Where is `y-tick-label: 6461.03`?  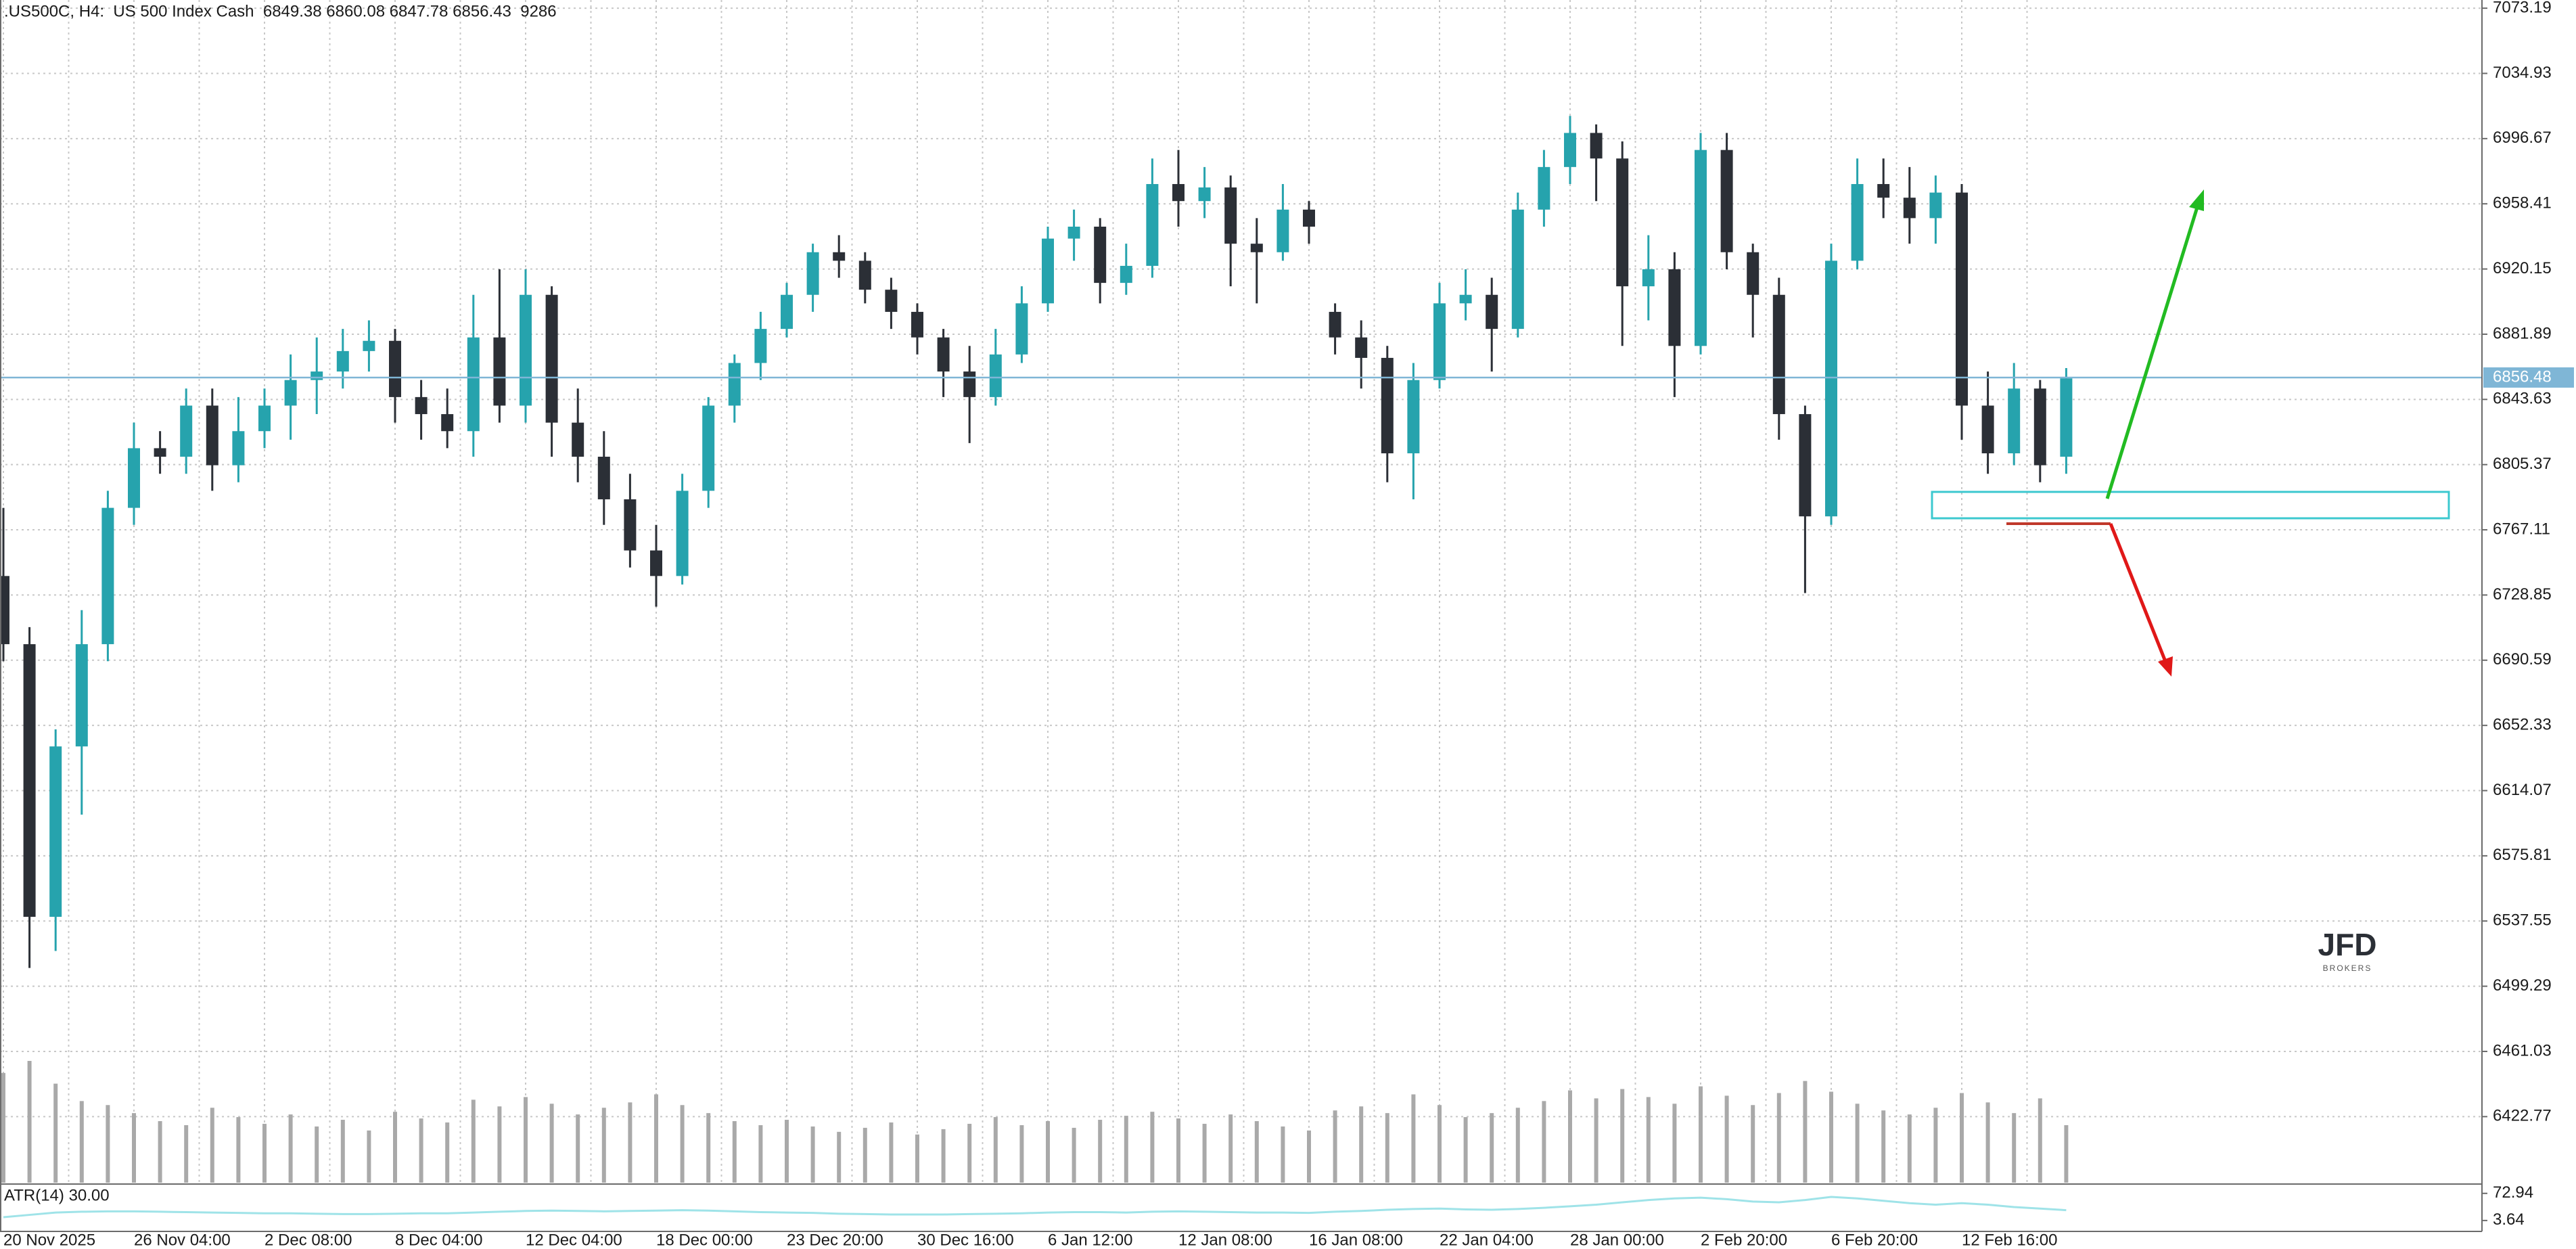 y-tick-label: 6461.03 is located at coordinates (2522, 1050).